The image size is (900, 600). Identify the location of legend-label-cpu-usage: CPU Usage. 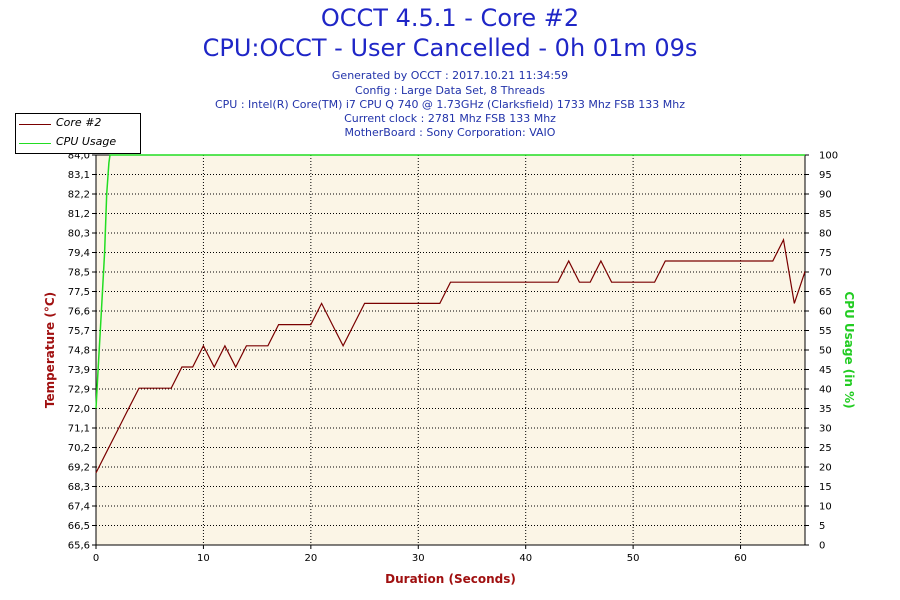
(86, 141).